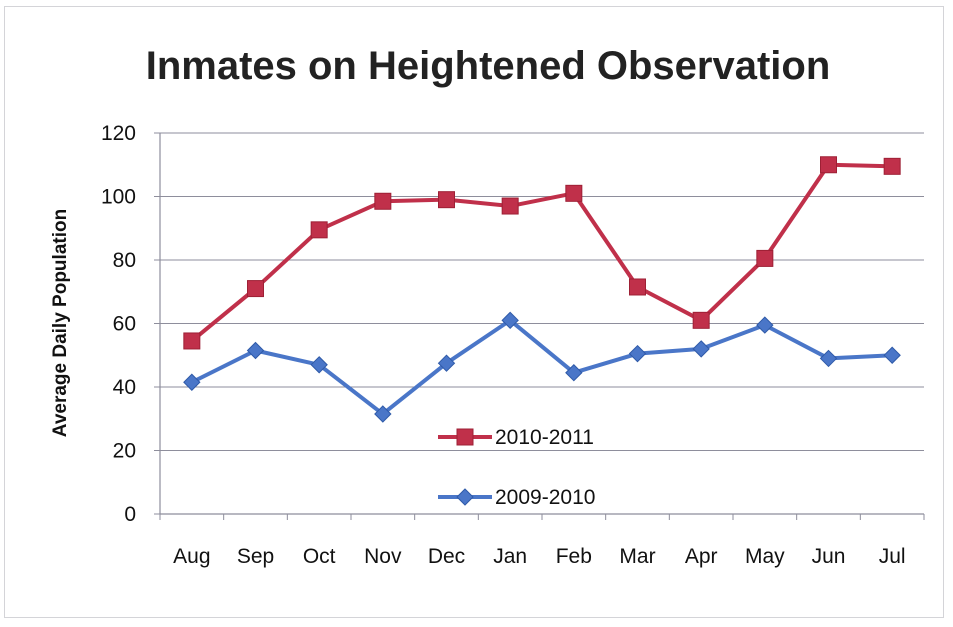 The image size is (953, 627). I want to click on data-point-2009-2010-may, so click(765, 325).